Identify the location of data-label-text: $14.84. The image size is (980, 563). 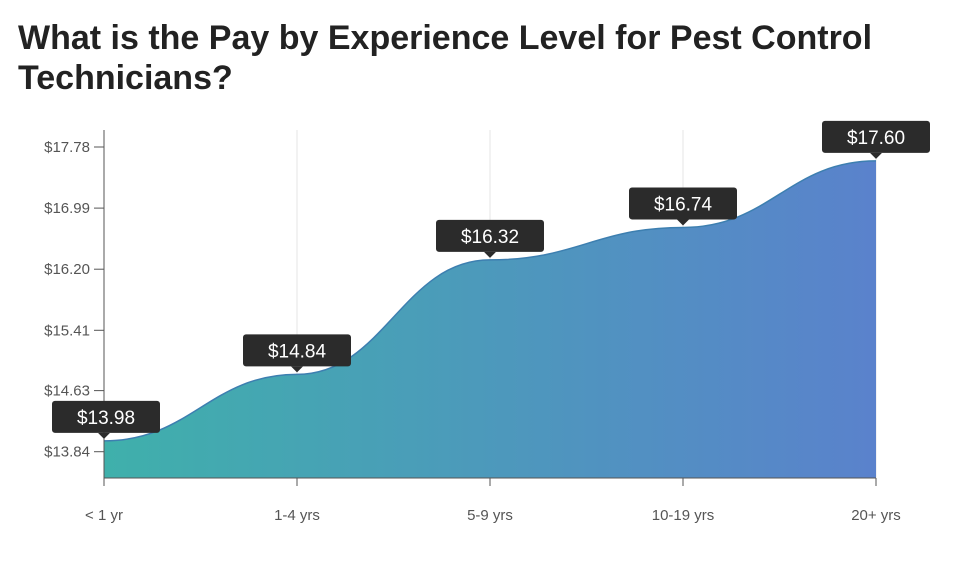
(297, 351).